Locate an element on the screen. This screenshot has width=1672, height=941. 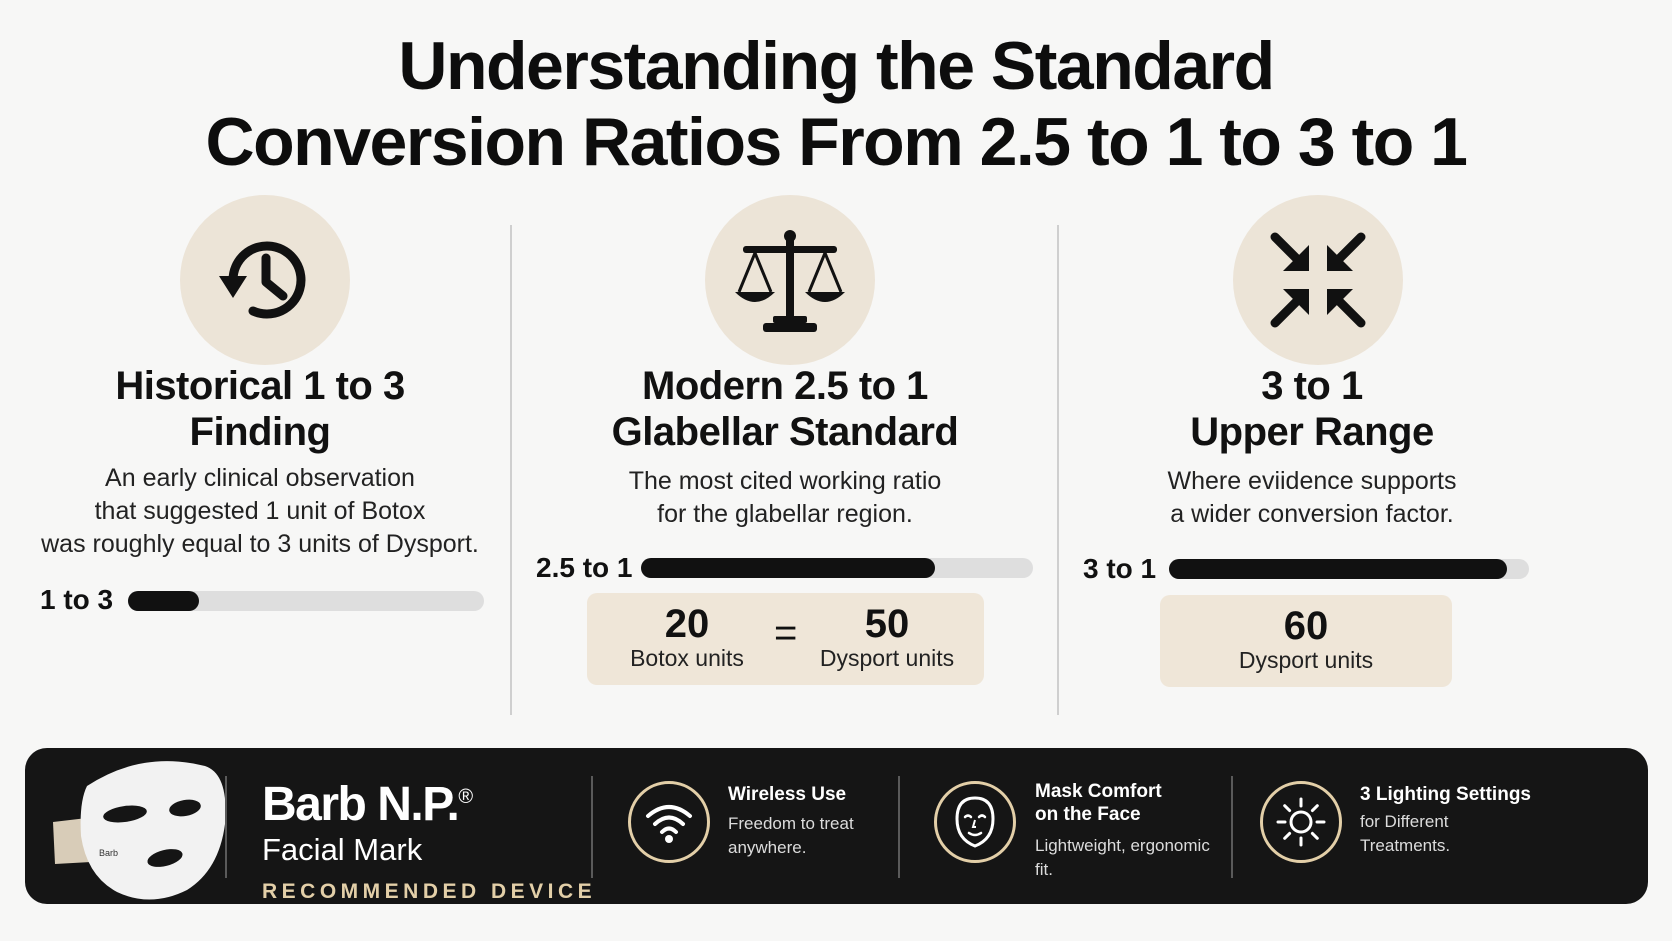
feature-description-line: Freedom to treat is located at coordinates (791, 823).